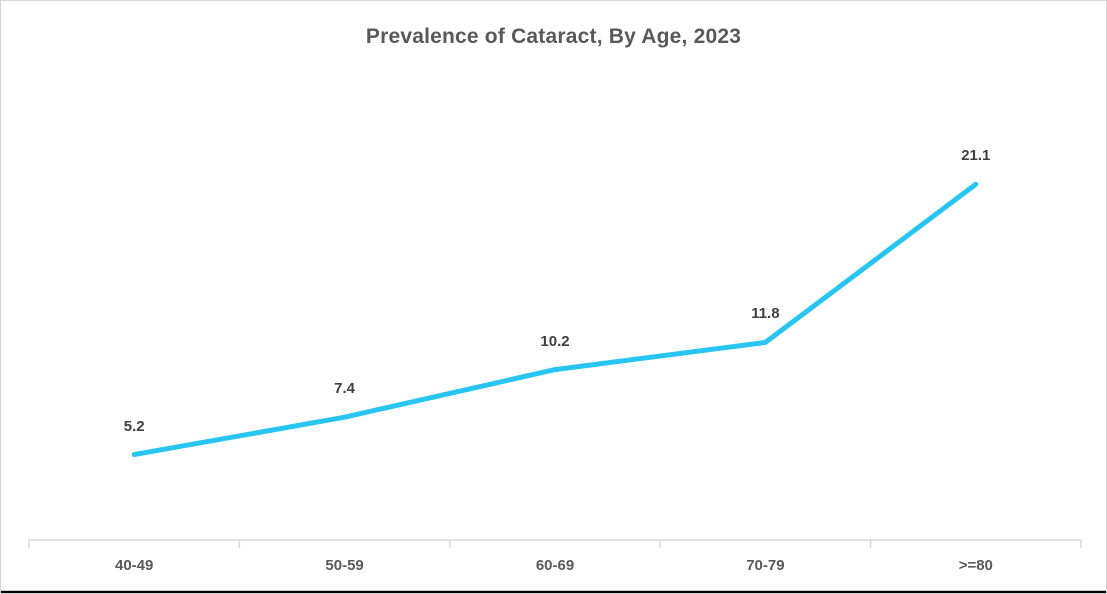 The image size is (1107, 594). What do you see at coordinates (555, 341) in the screenshot?
I see `data-label: 10.2` at bounding box center [555, 341].